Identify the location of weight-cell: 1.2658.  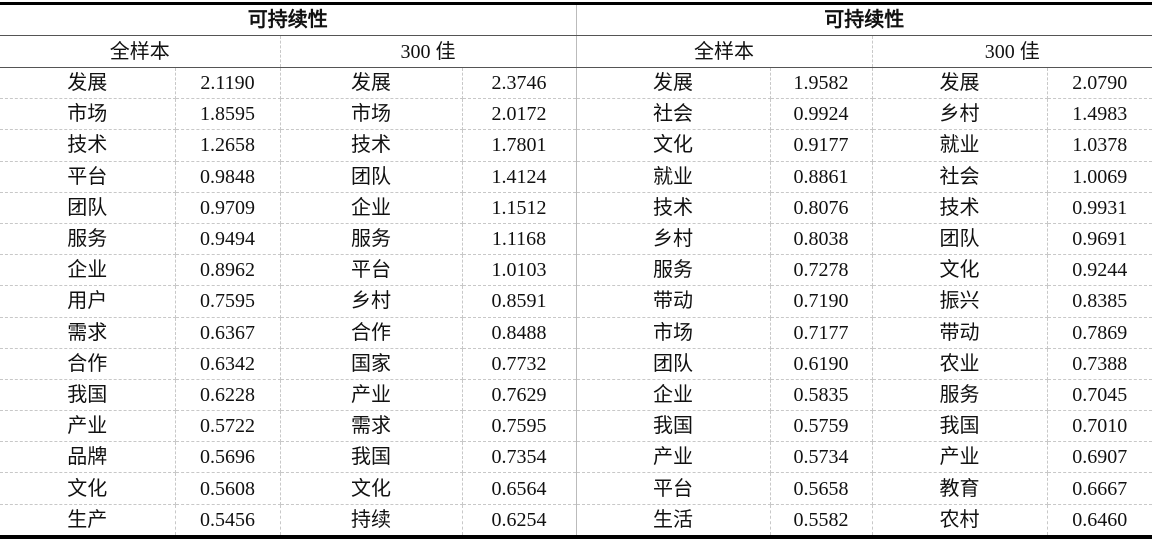
(227, 145).